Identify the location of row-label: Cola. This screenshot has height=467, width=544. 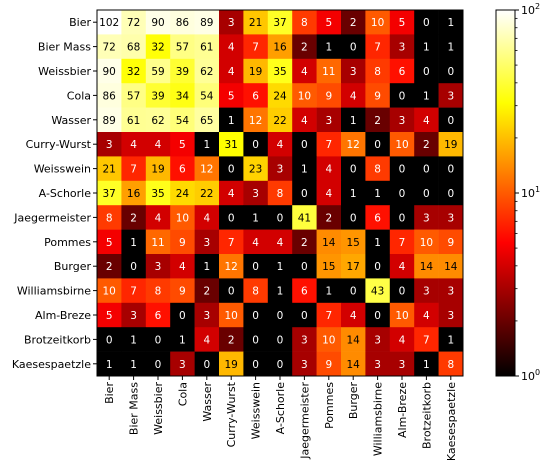
(79, 95).